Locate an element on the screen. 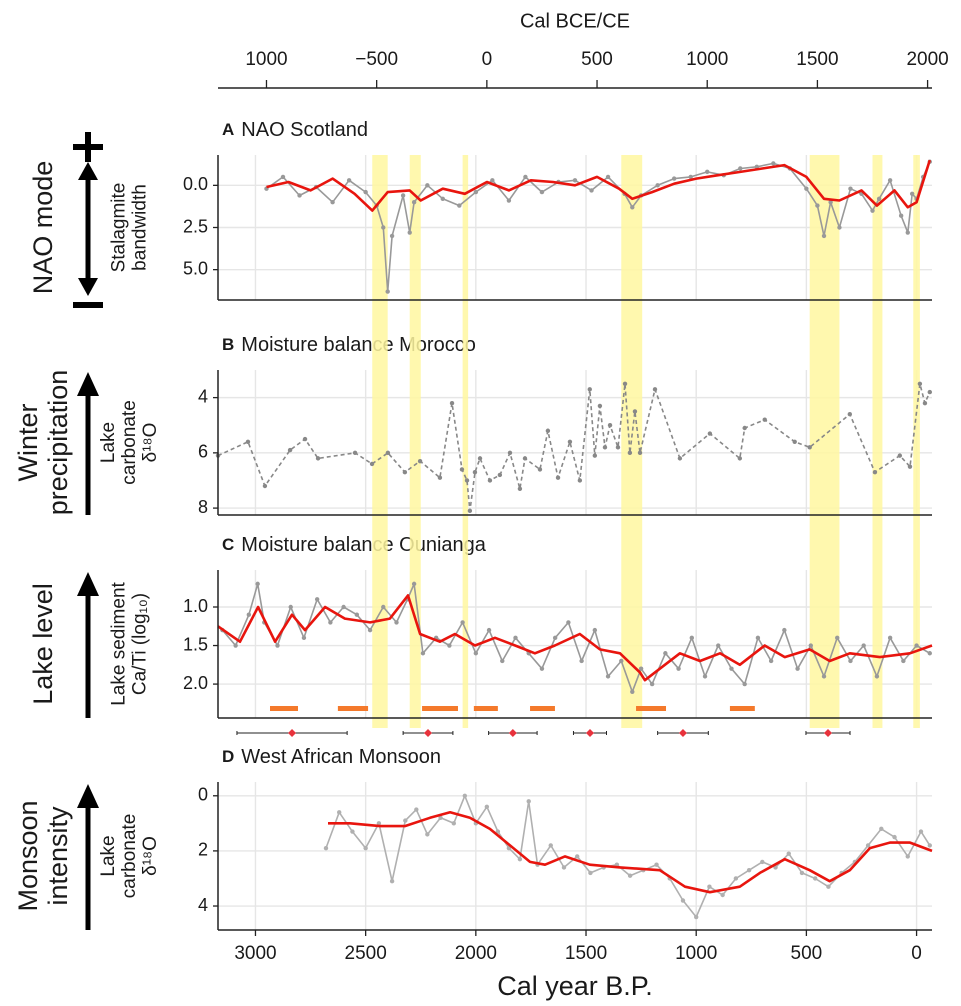  y-axis-label: bandwidth is located at coordinates (140, 227).